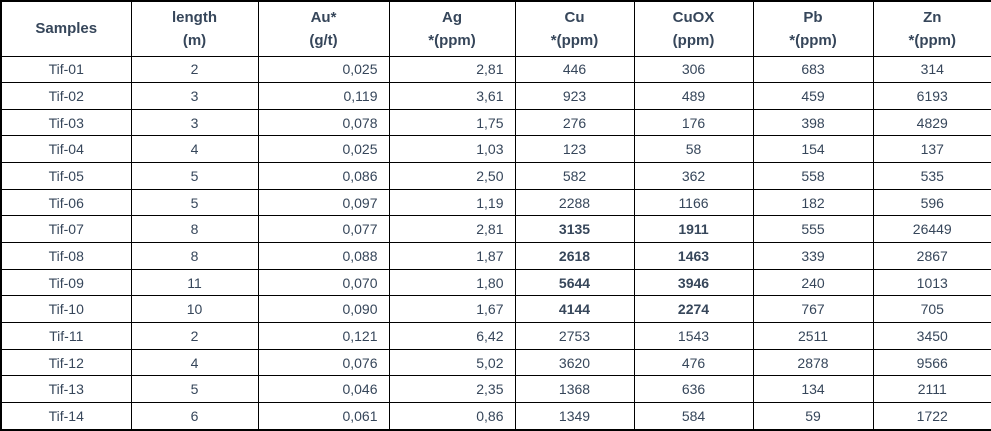 The image size is (991, 431). I want to click on cell-ag: 0,86, so click(452, 416).